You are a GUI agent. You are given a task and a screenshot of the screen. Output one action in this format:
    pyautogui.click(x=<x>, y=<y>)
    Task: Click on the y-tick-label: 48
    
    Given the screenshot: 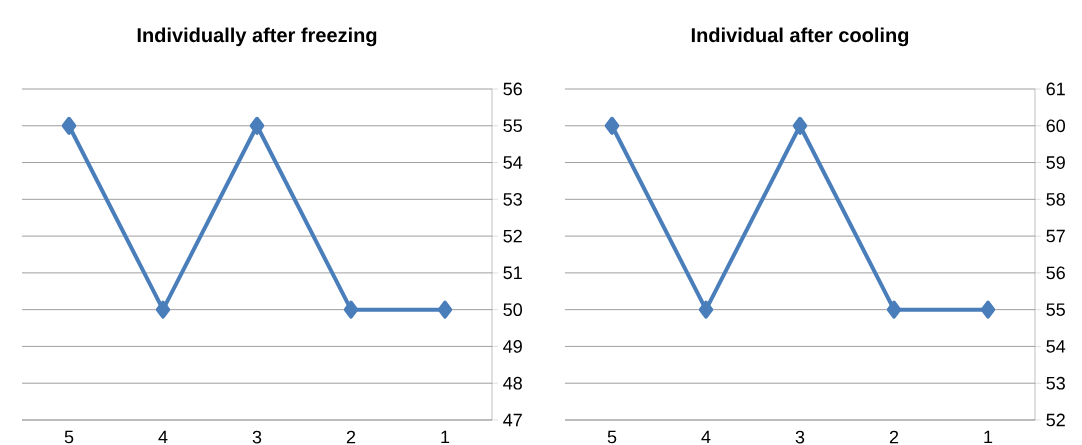 What is the action you would take?
    pyautogui.click(x=512, y=383)
    